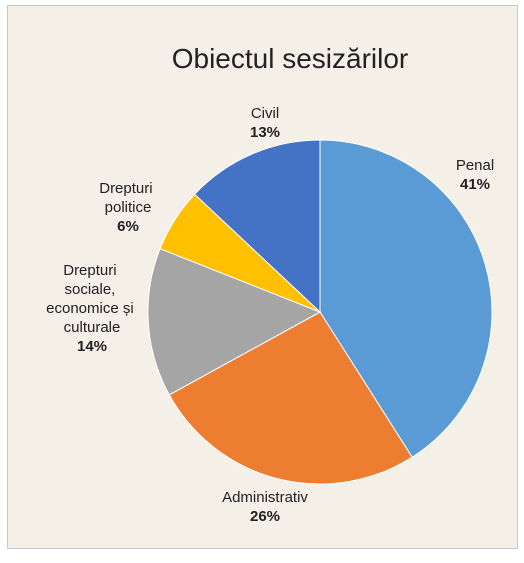  Describe the element at coordinates (92, 346) in the screenshot. I see `slice-value: 14%` at that location.